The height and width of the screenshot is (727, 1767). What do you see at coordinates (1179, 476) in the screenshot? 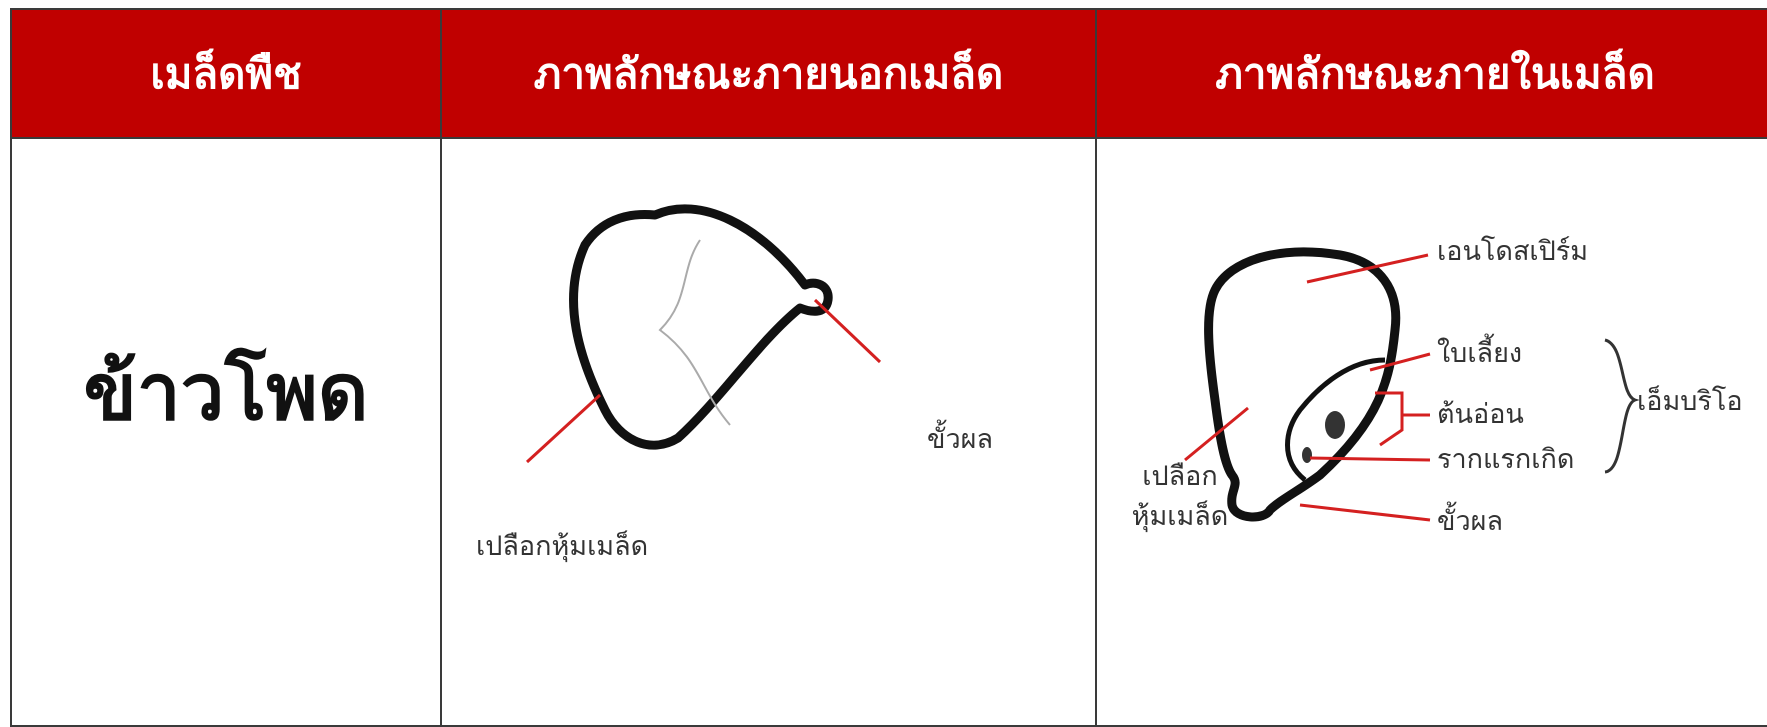
I see `label: เปลือก` at bounding box center [1179, 476].